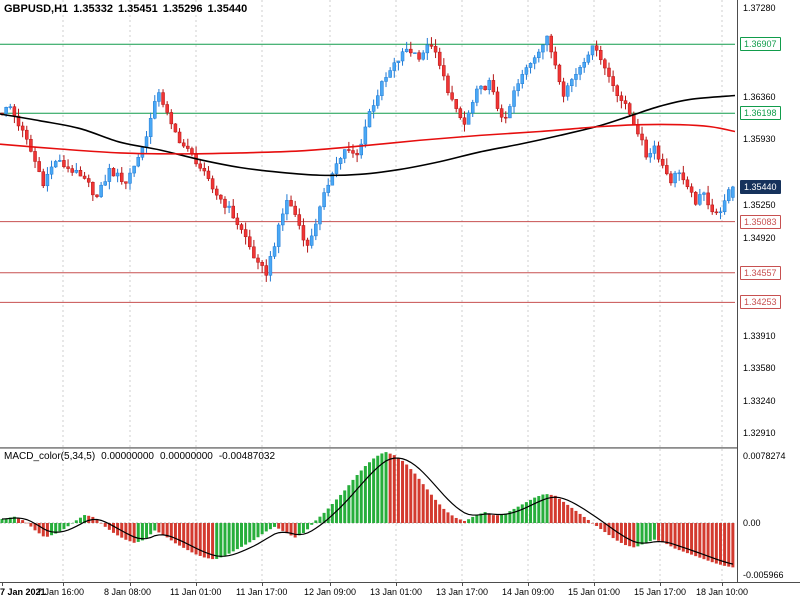 This screenshot has width=800, height=600. Describe the element at coordinates (227, 9) in the screenshot. I see `quote-close: 1.35440` at that location.